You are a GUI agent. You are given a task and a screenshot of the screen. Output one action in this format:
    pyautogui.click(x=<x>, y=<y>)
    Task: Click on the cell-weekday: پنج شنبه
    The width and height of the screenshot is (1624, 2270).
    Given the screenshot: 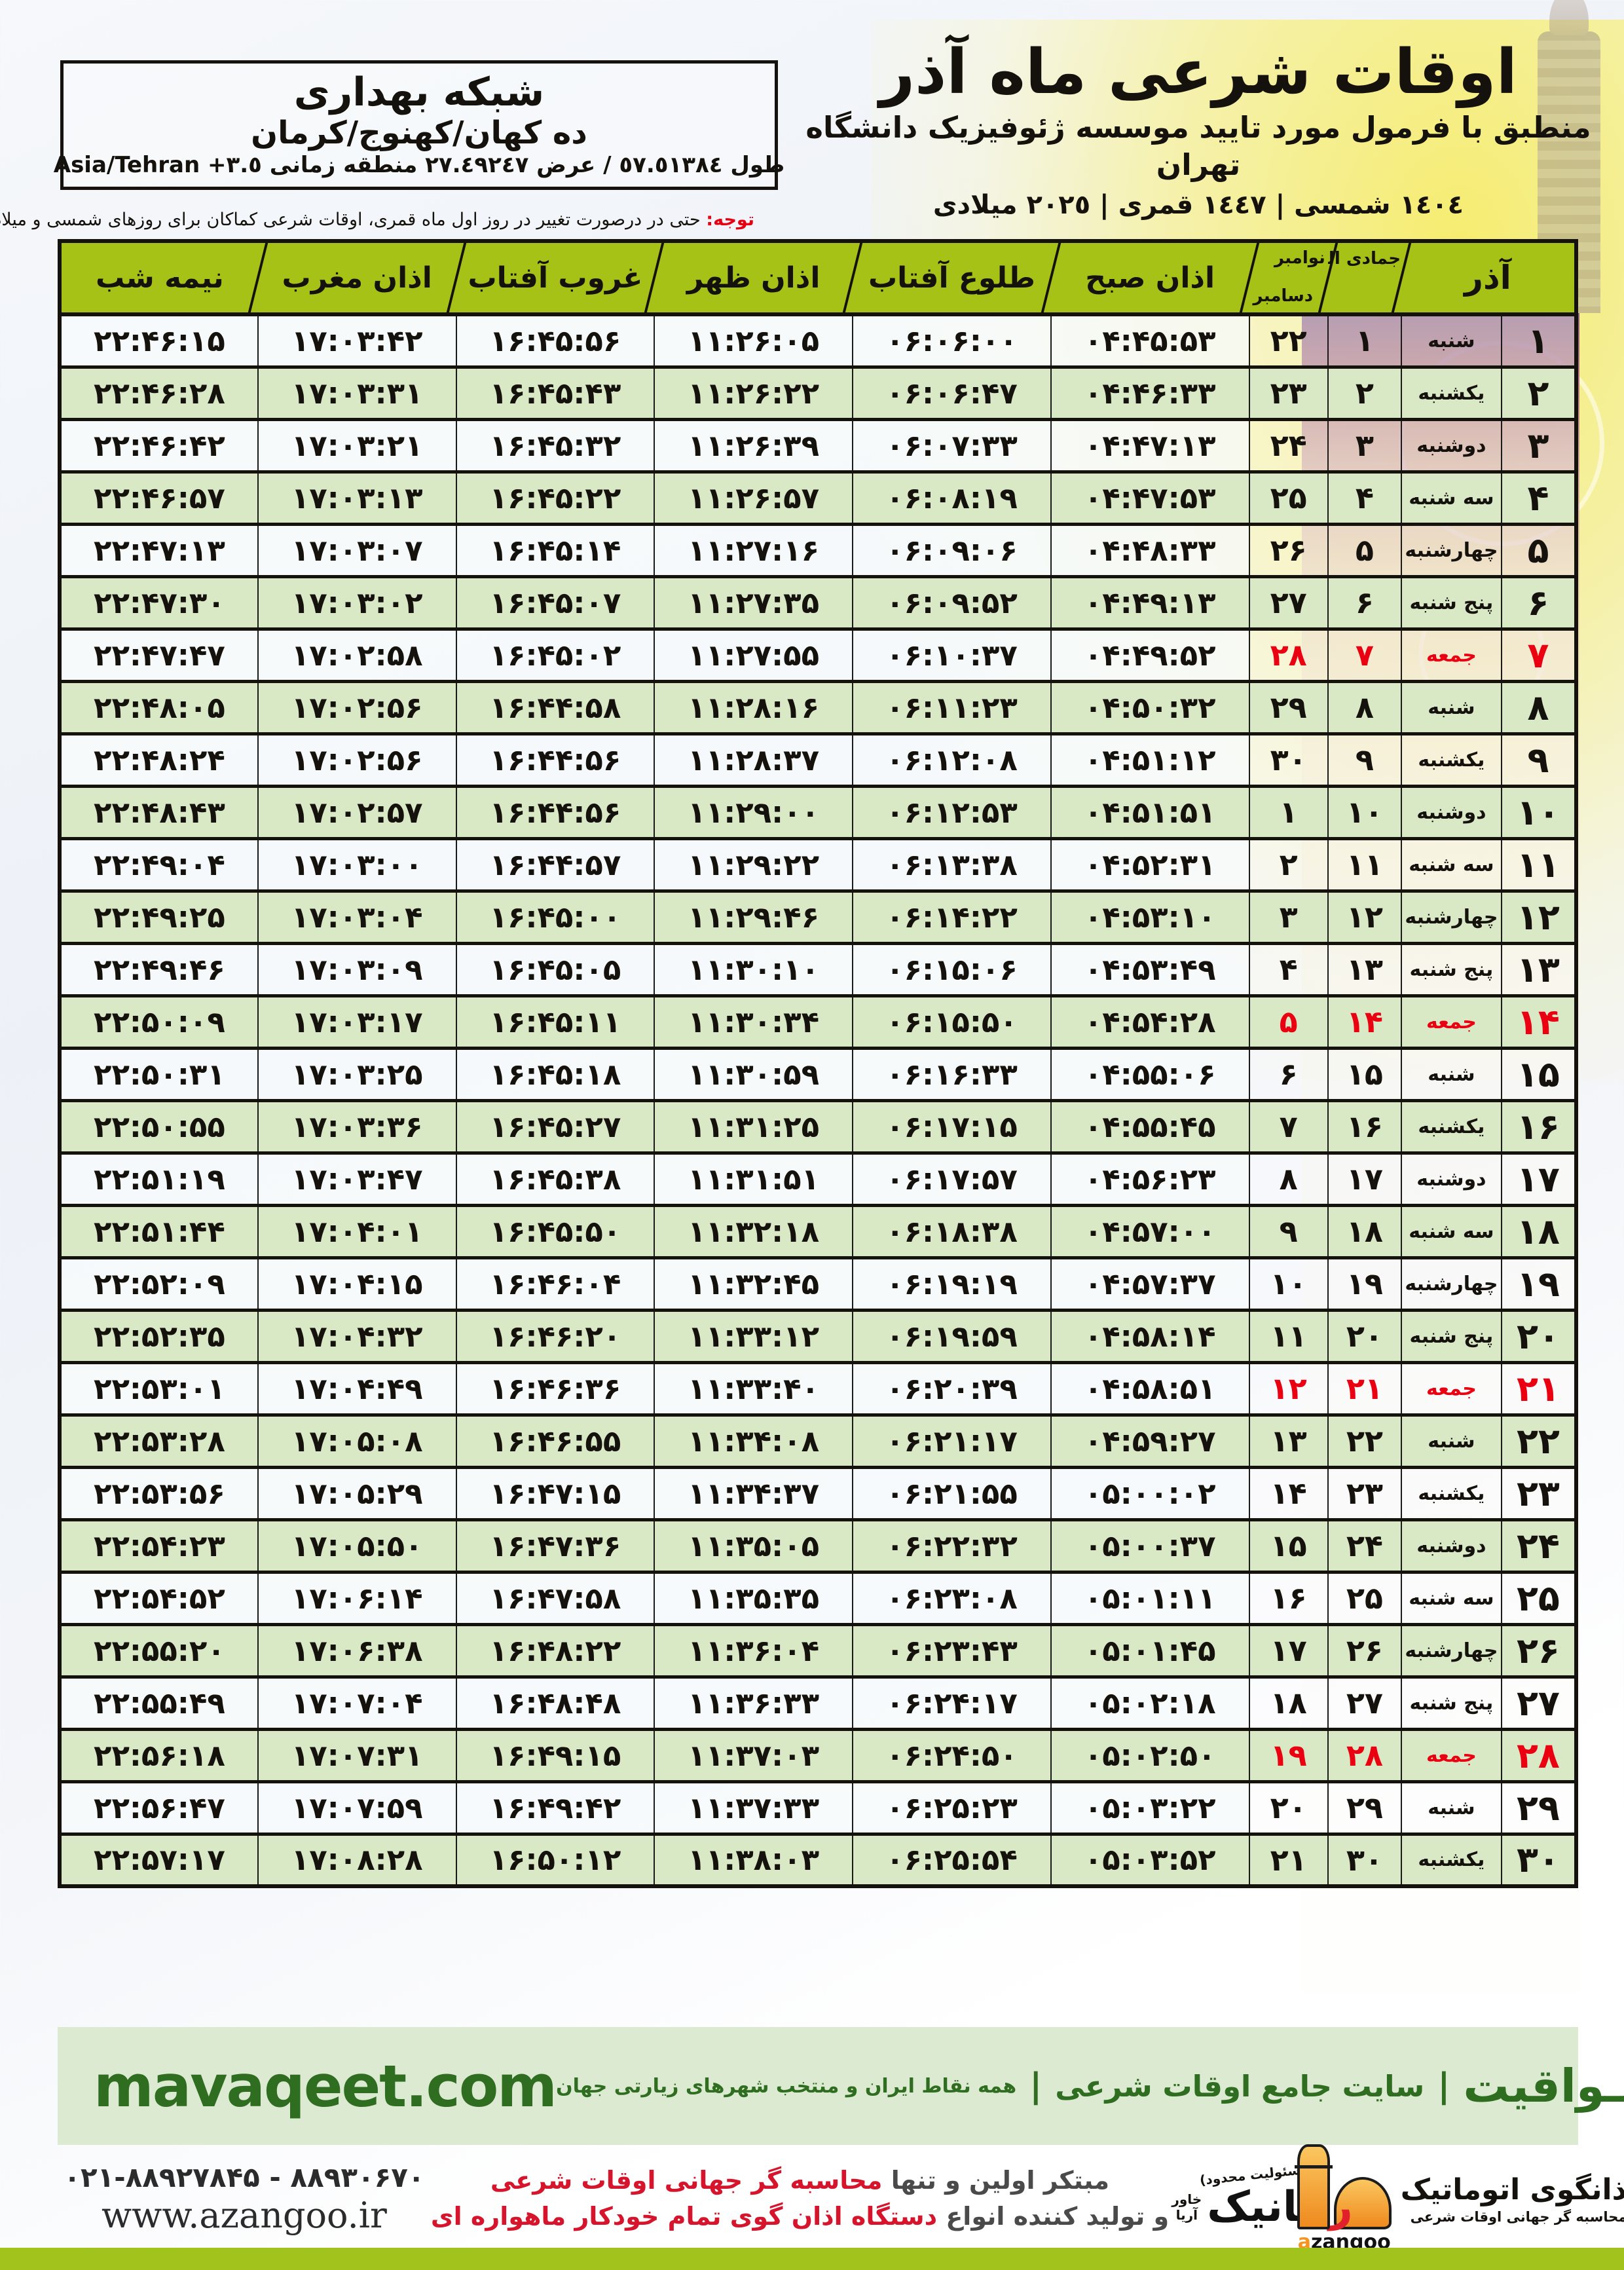 What is the action you would take?
    pyautogui.click(x=1451, y=1703)
    